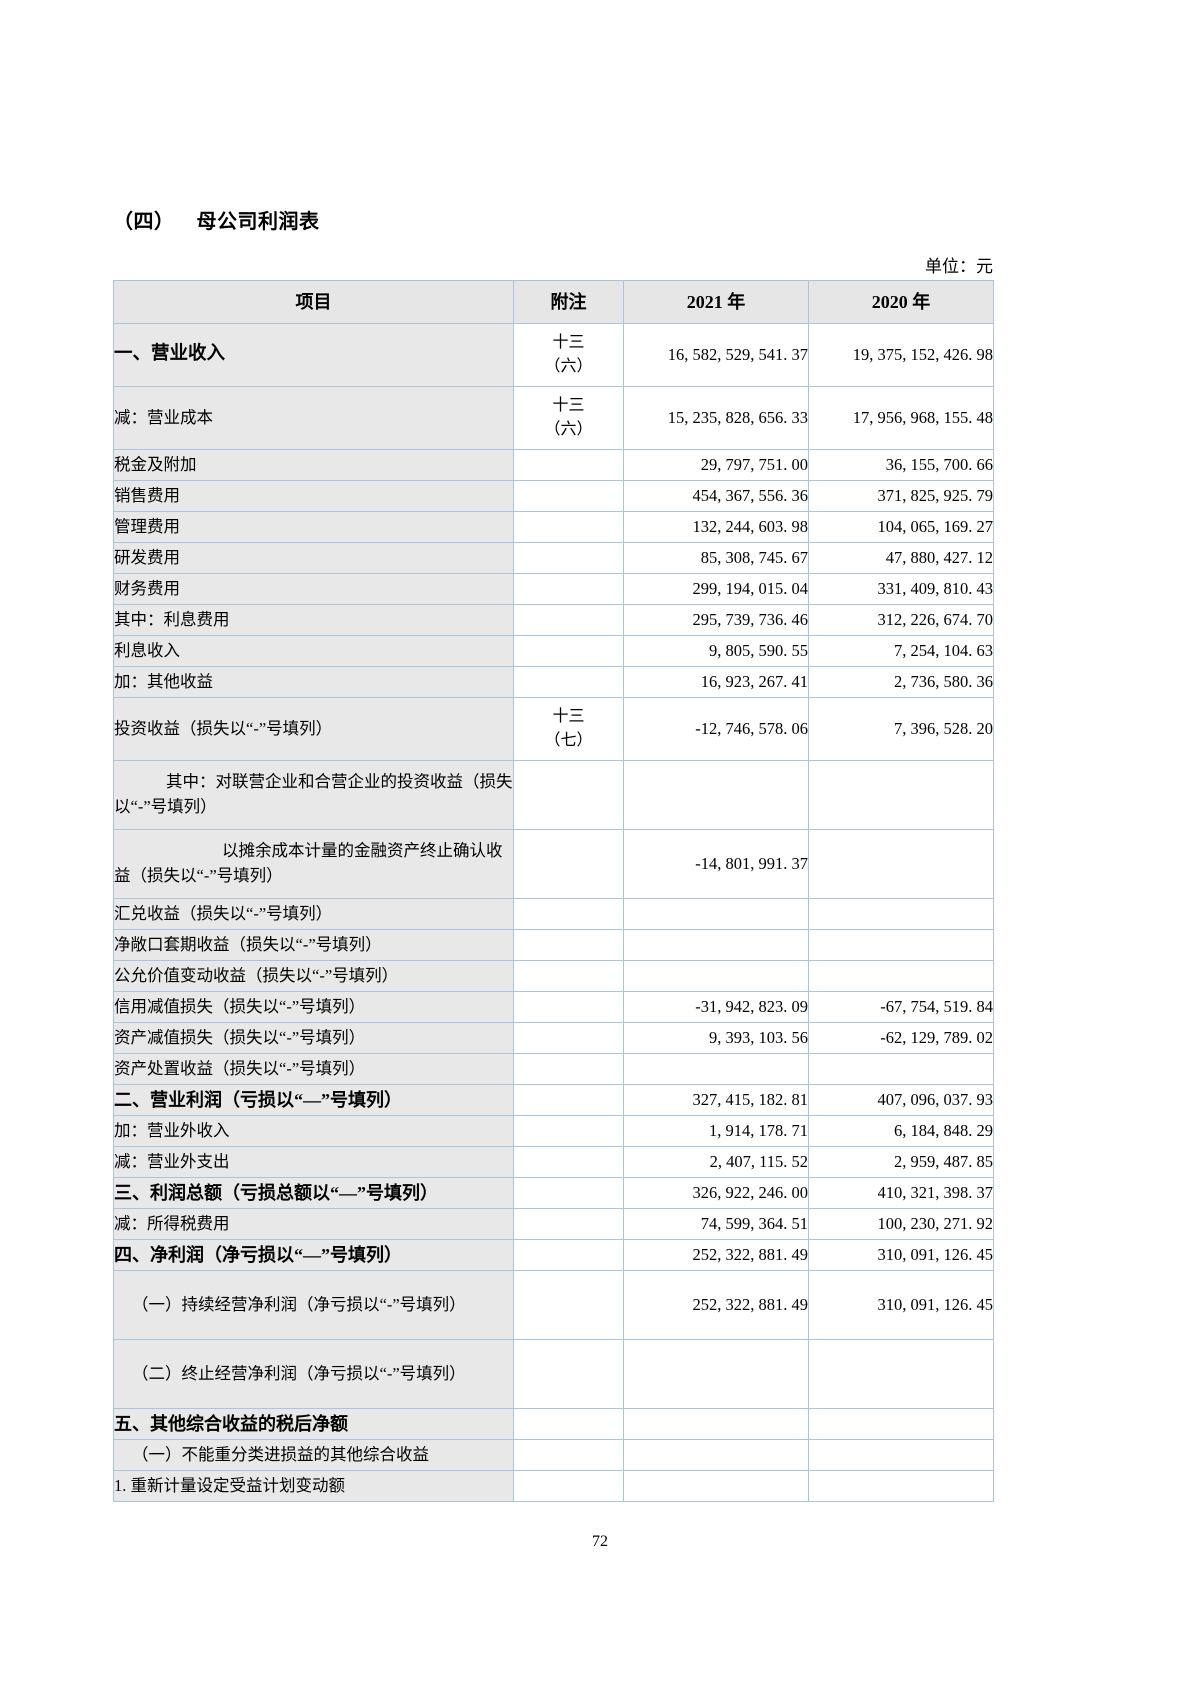 Image resolution: width=1200 pixels, height=1697 pixels. I want to click on row-item-label: 一、营业收入, so click(313, 355).